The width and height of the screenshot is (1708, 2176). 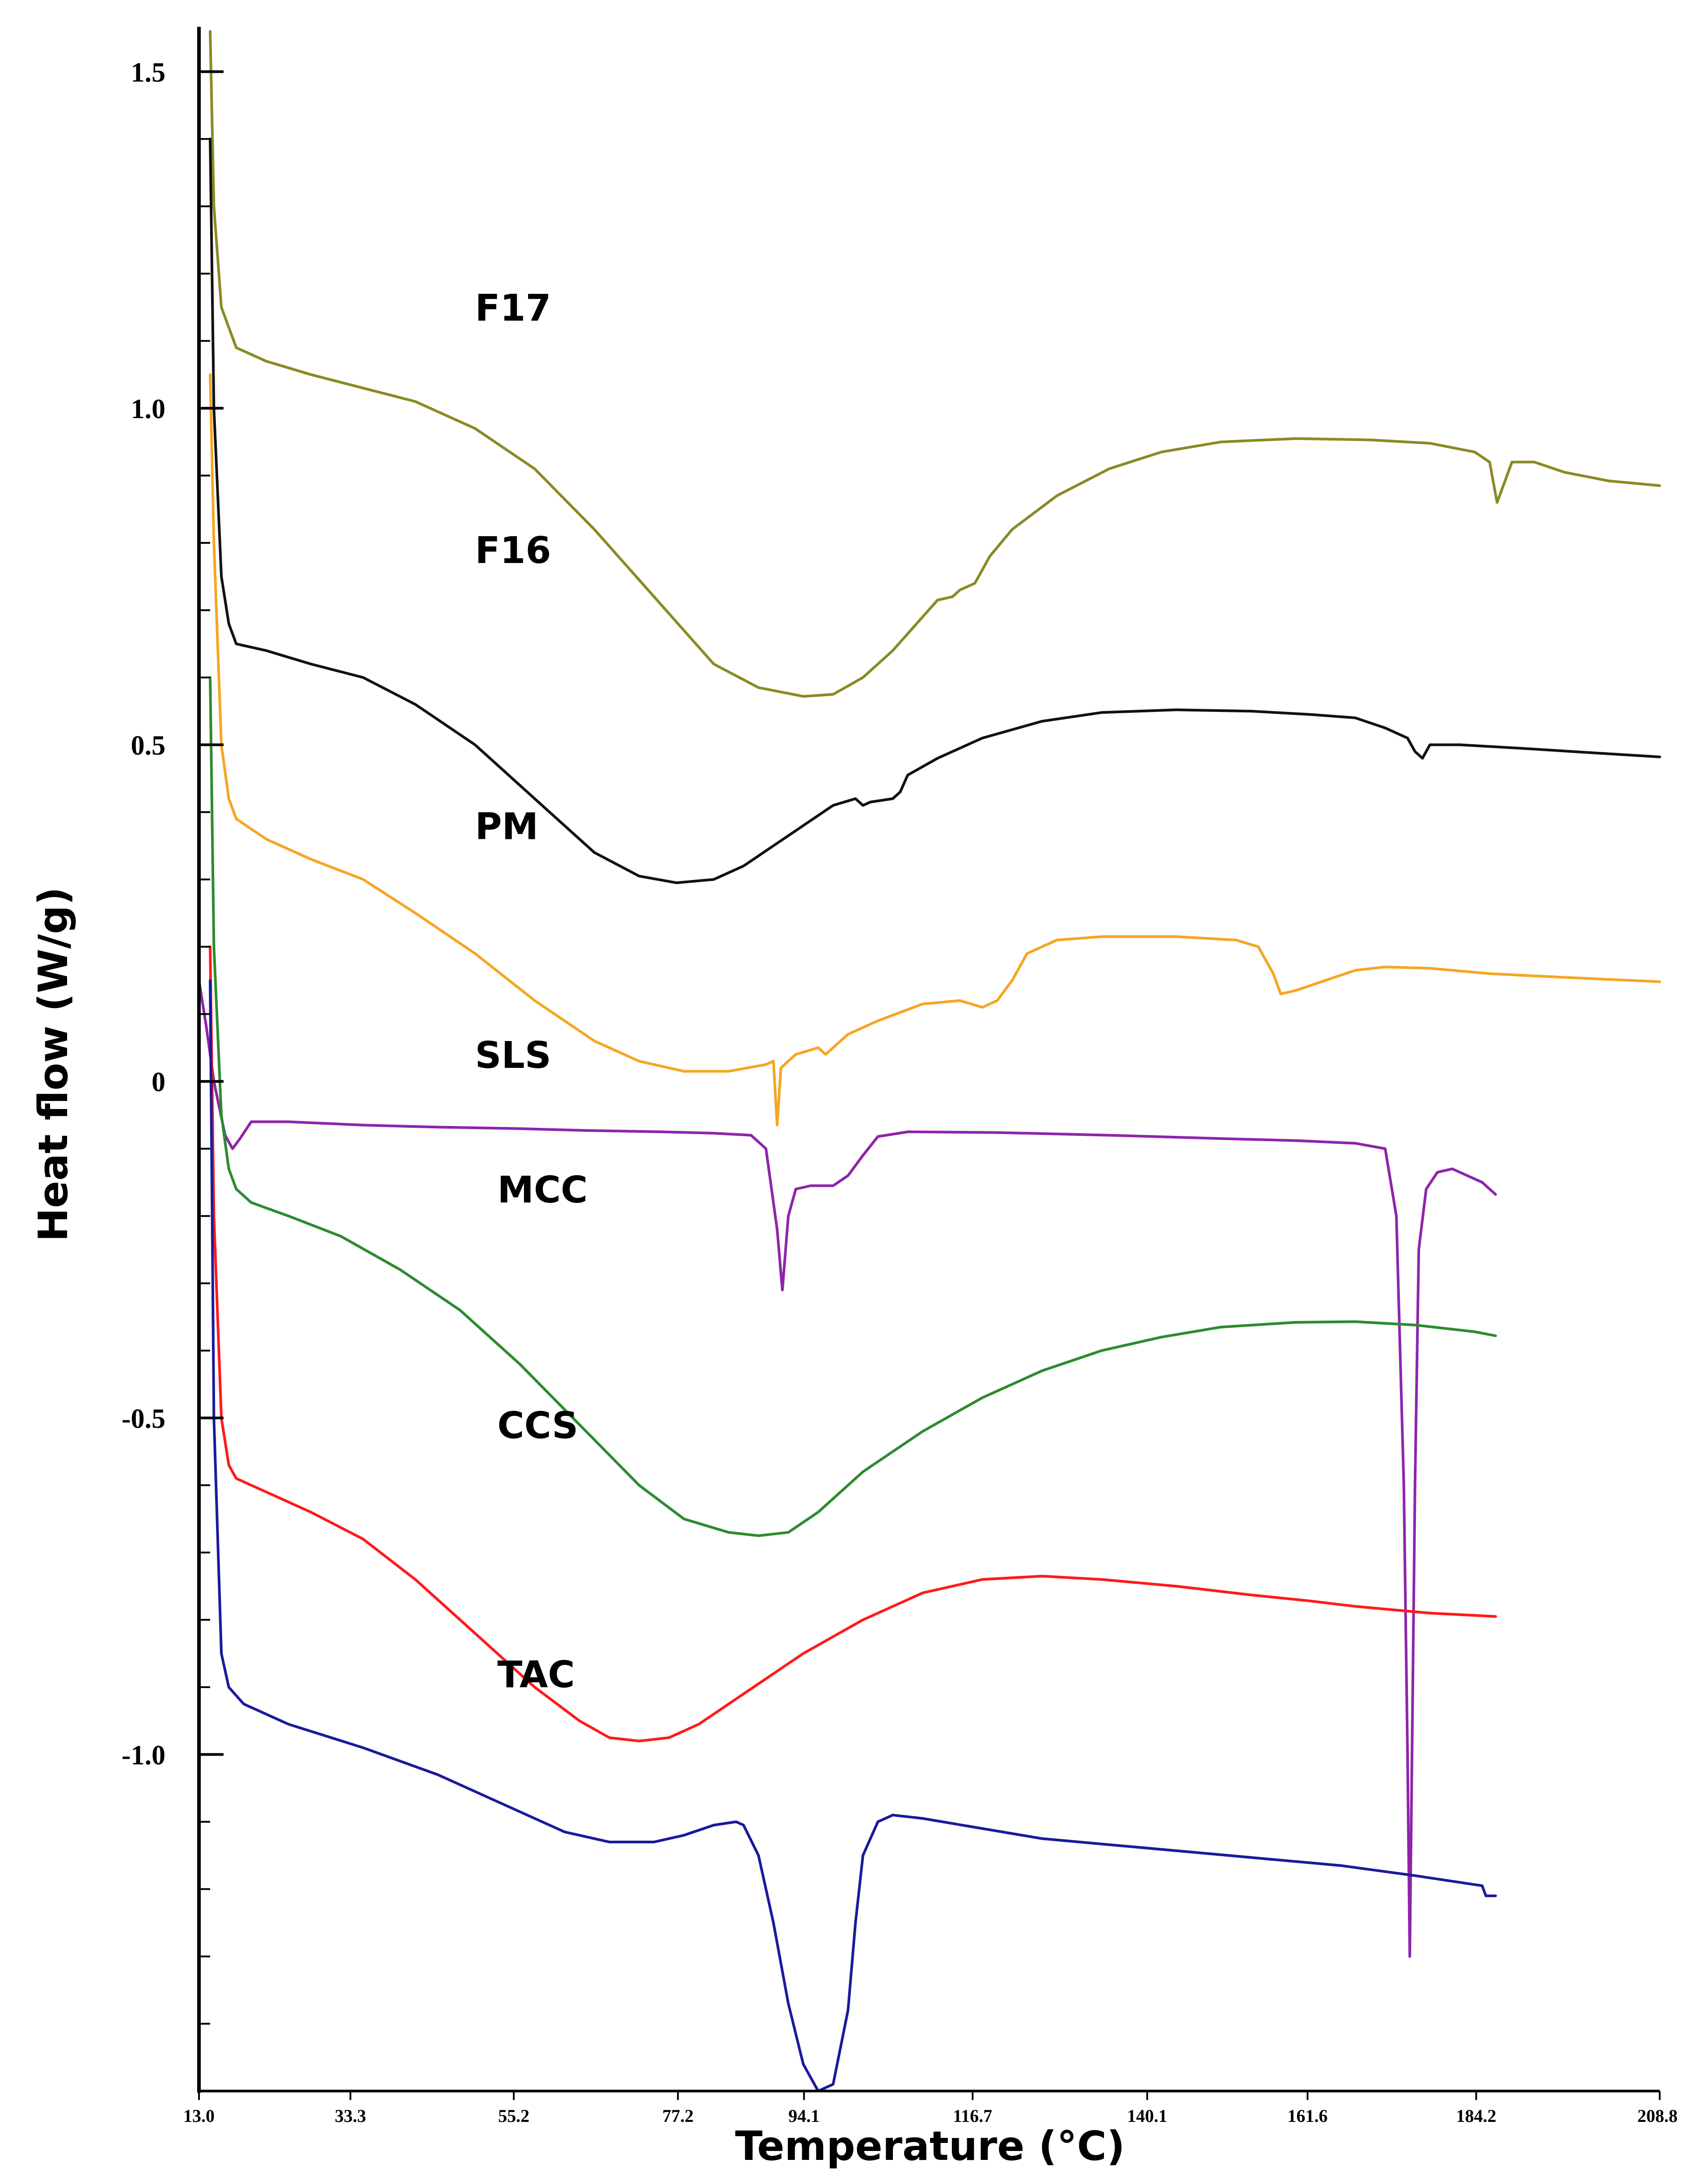 I want to click on x-tick-label: 184.2, so click(x=1477, y=2116).